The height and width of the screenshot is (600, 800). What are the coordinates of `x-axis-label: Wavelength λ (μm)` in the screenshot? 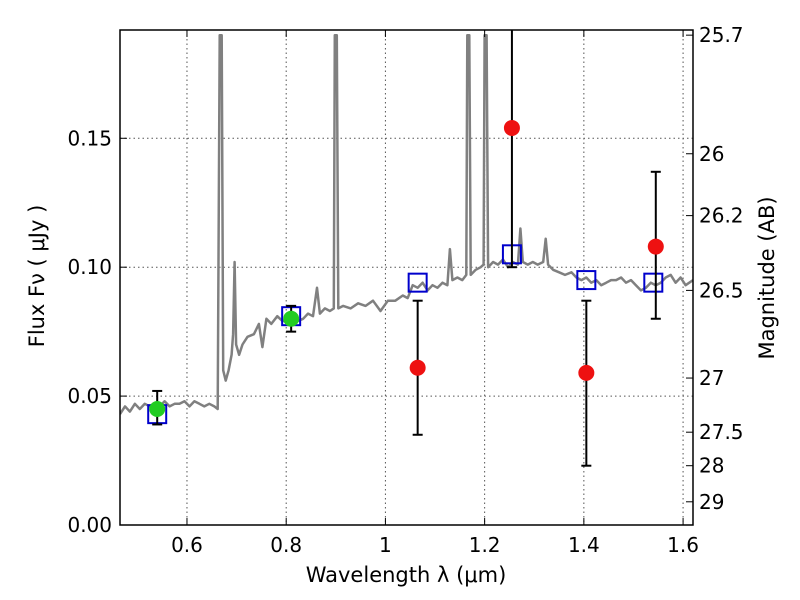 It's located at (406, 575).